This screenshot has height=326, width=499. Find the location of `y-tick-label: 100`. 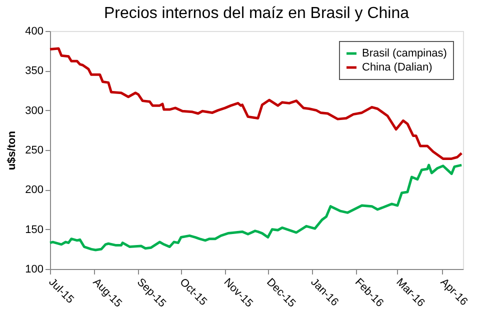

y-tick-label: 100 is located at coordinates (34, 270).